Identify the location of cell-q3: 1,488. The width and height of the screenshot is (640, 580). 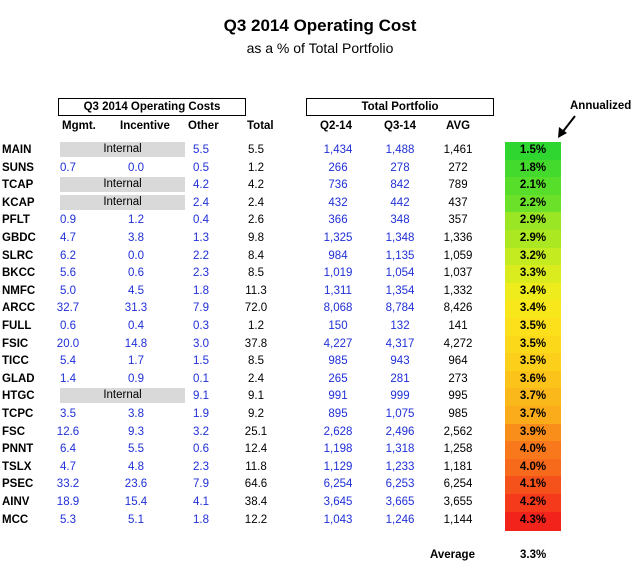
(400, 150).